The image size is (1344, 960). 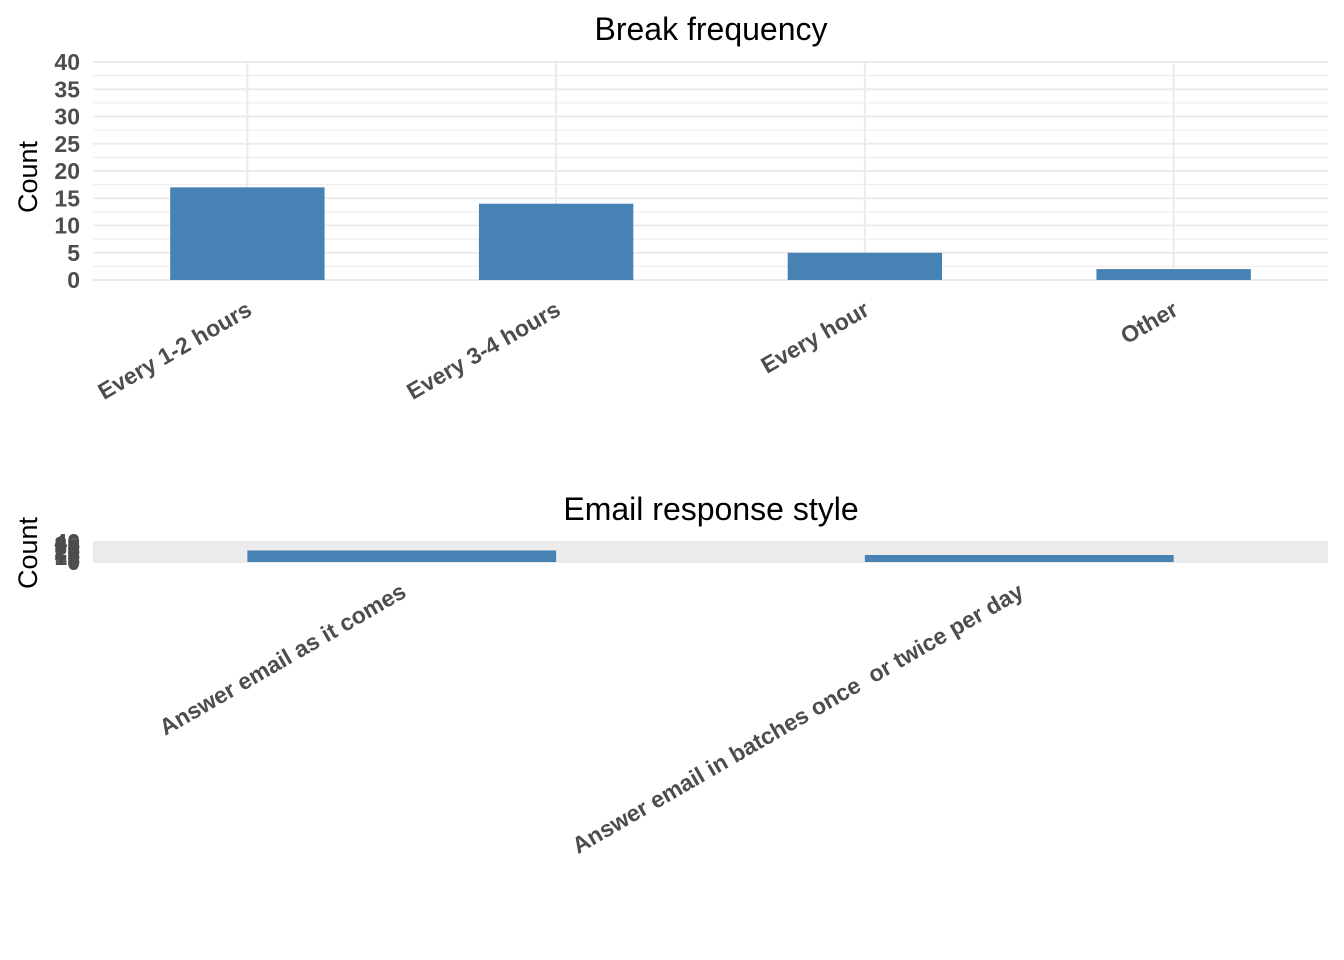 I want to click on bar-every-hour, so click(x=865, y=266).